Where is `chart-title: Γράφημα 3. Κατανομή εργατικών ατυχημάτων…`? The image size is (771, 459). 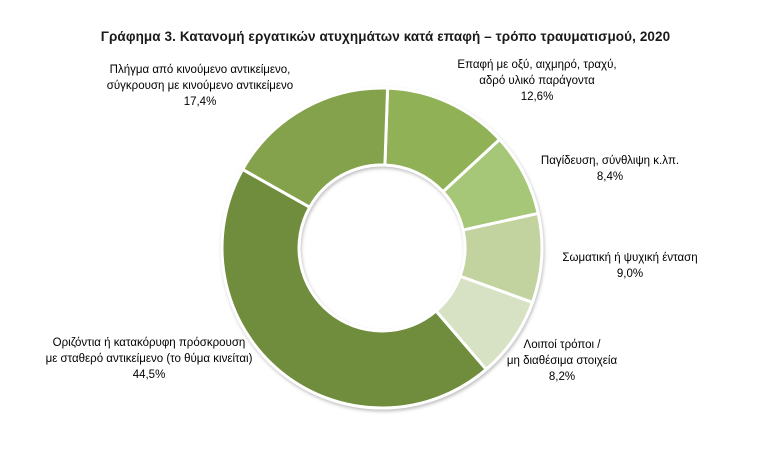
chart-title: Γράφημα 3. Κατανομή εργατικών ατυχημάτων… is located at coordinates (385, 36).